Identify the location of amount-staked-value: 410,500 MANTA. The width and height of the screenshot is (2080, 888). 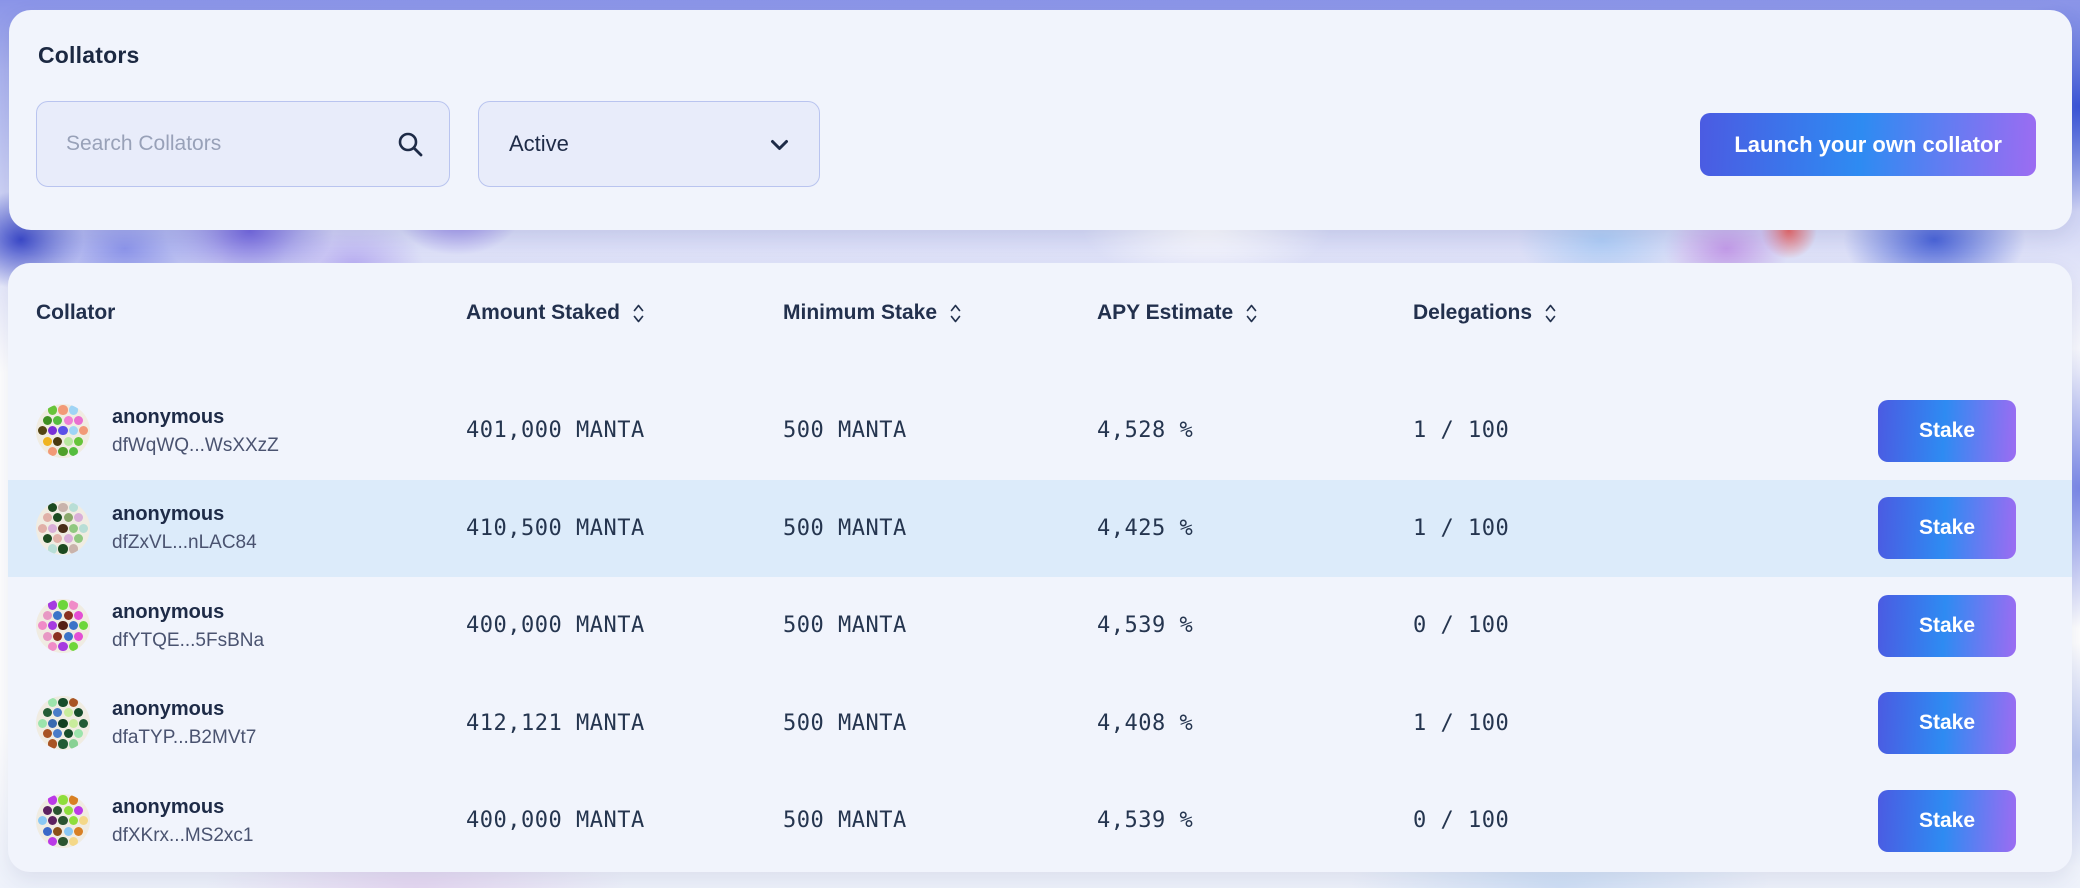
(555, 528).